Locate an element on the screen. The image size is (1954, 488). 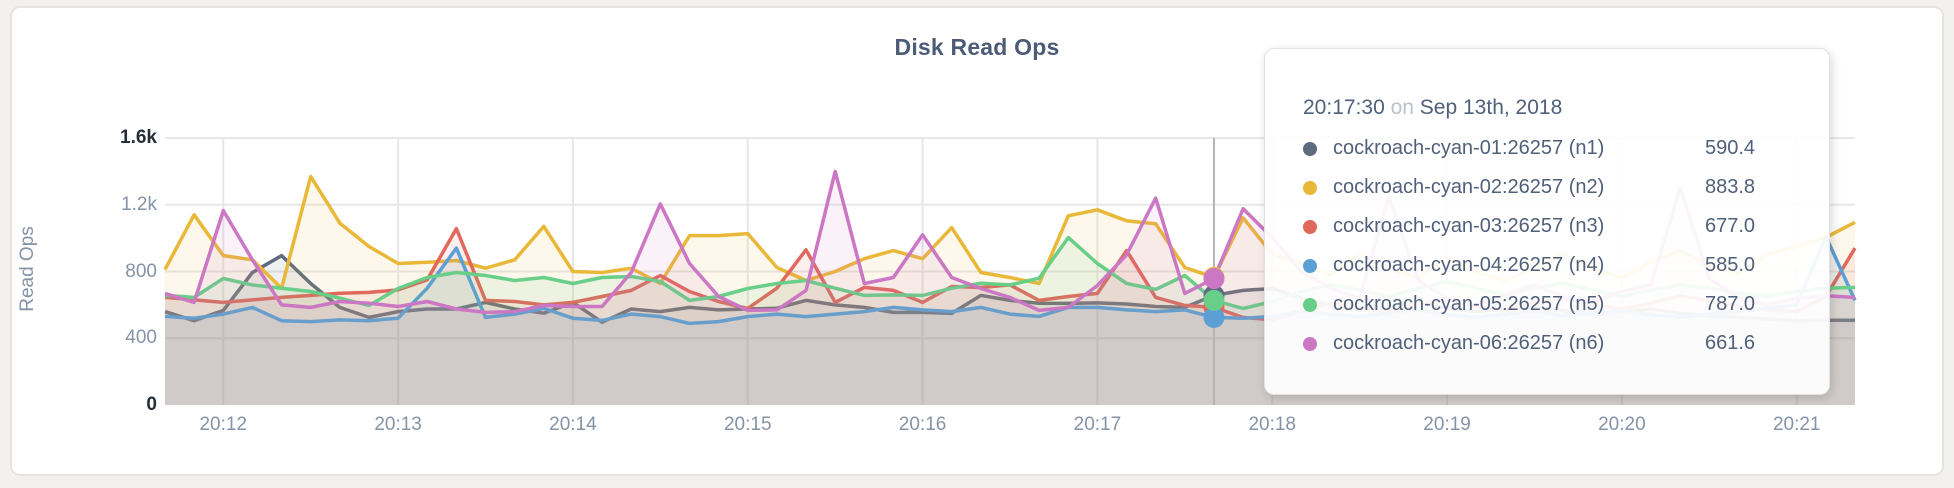
chart-title: Disk Read Ops is located at coordinates (977, 47).